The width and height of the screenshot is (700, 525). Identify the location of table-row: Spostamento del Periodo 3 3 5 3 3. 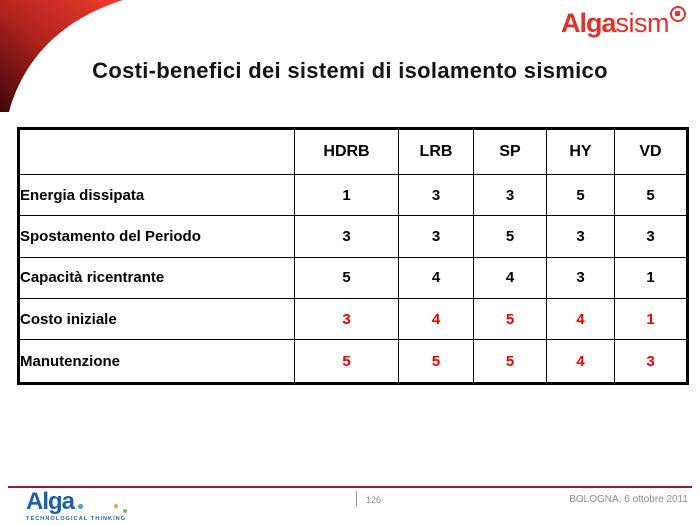
(353, 236).